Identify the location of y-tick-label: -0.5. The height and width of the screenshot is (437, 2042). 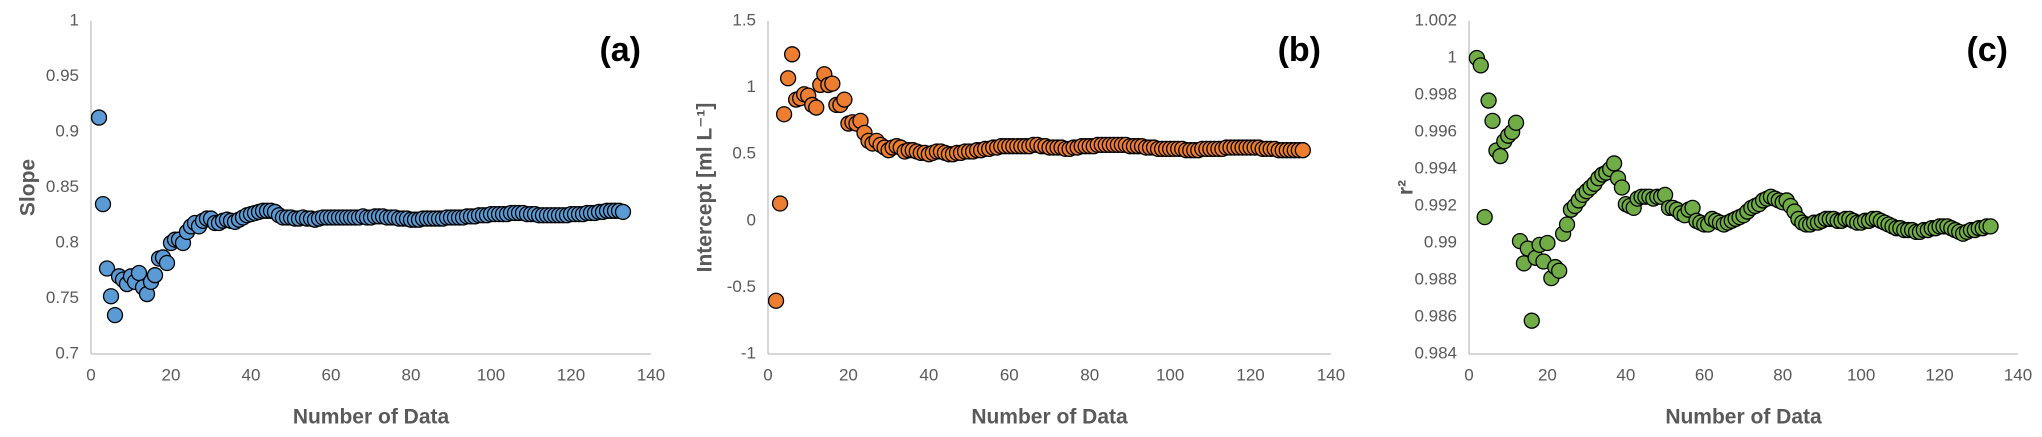
(741, 286).